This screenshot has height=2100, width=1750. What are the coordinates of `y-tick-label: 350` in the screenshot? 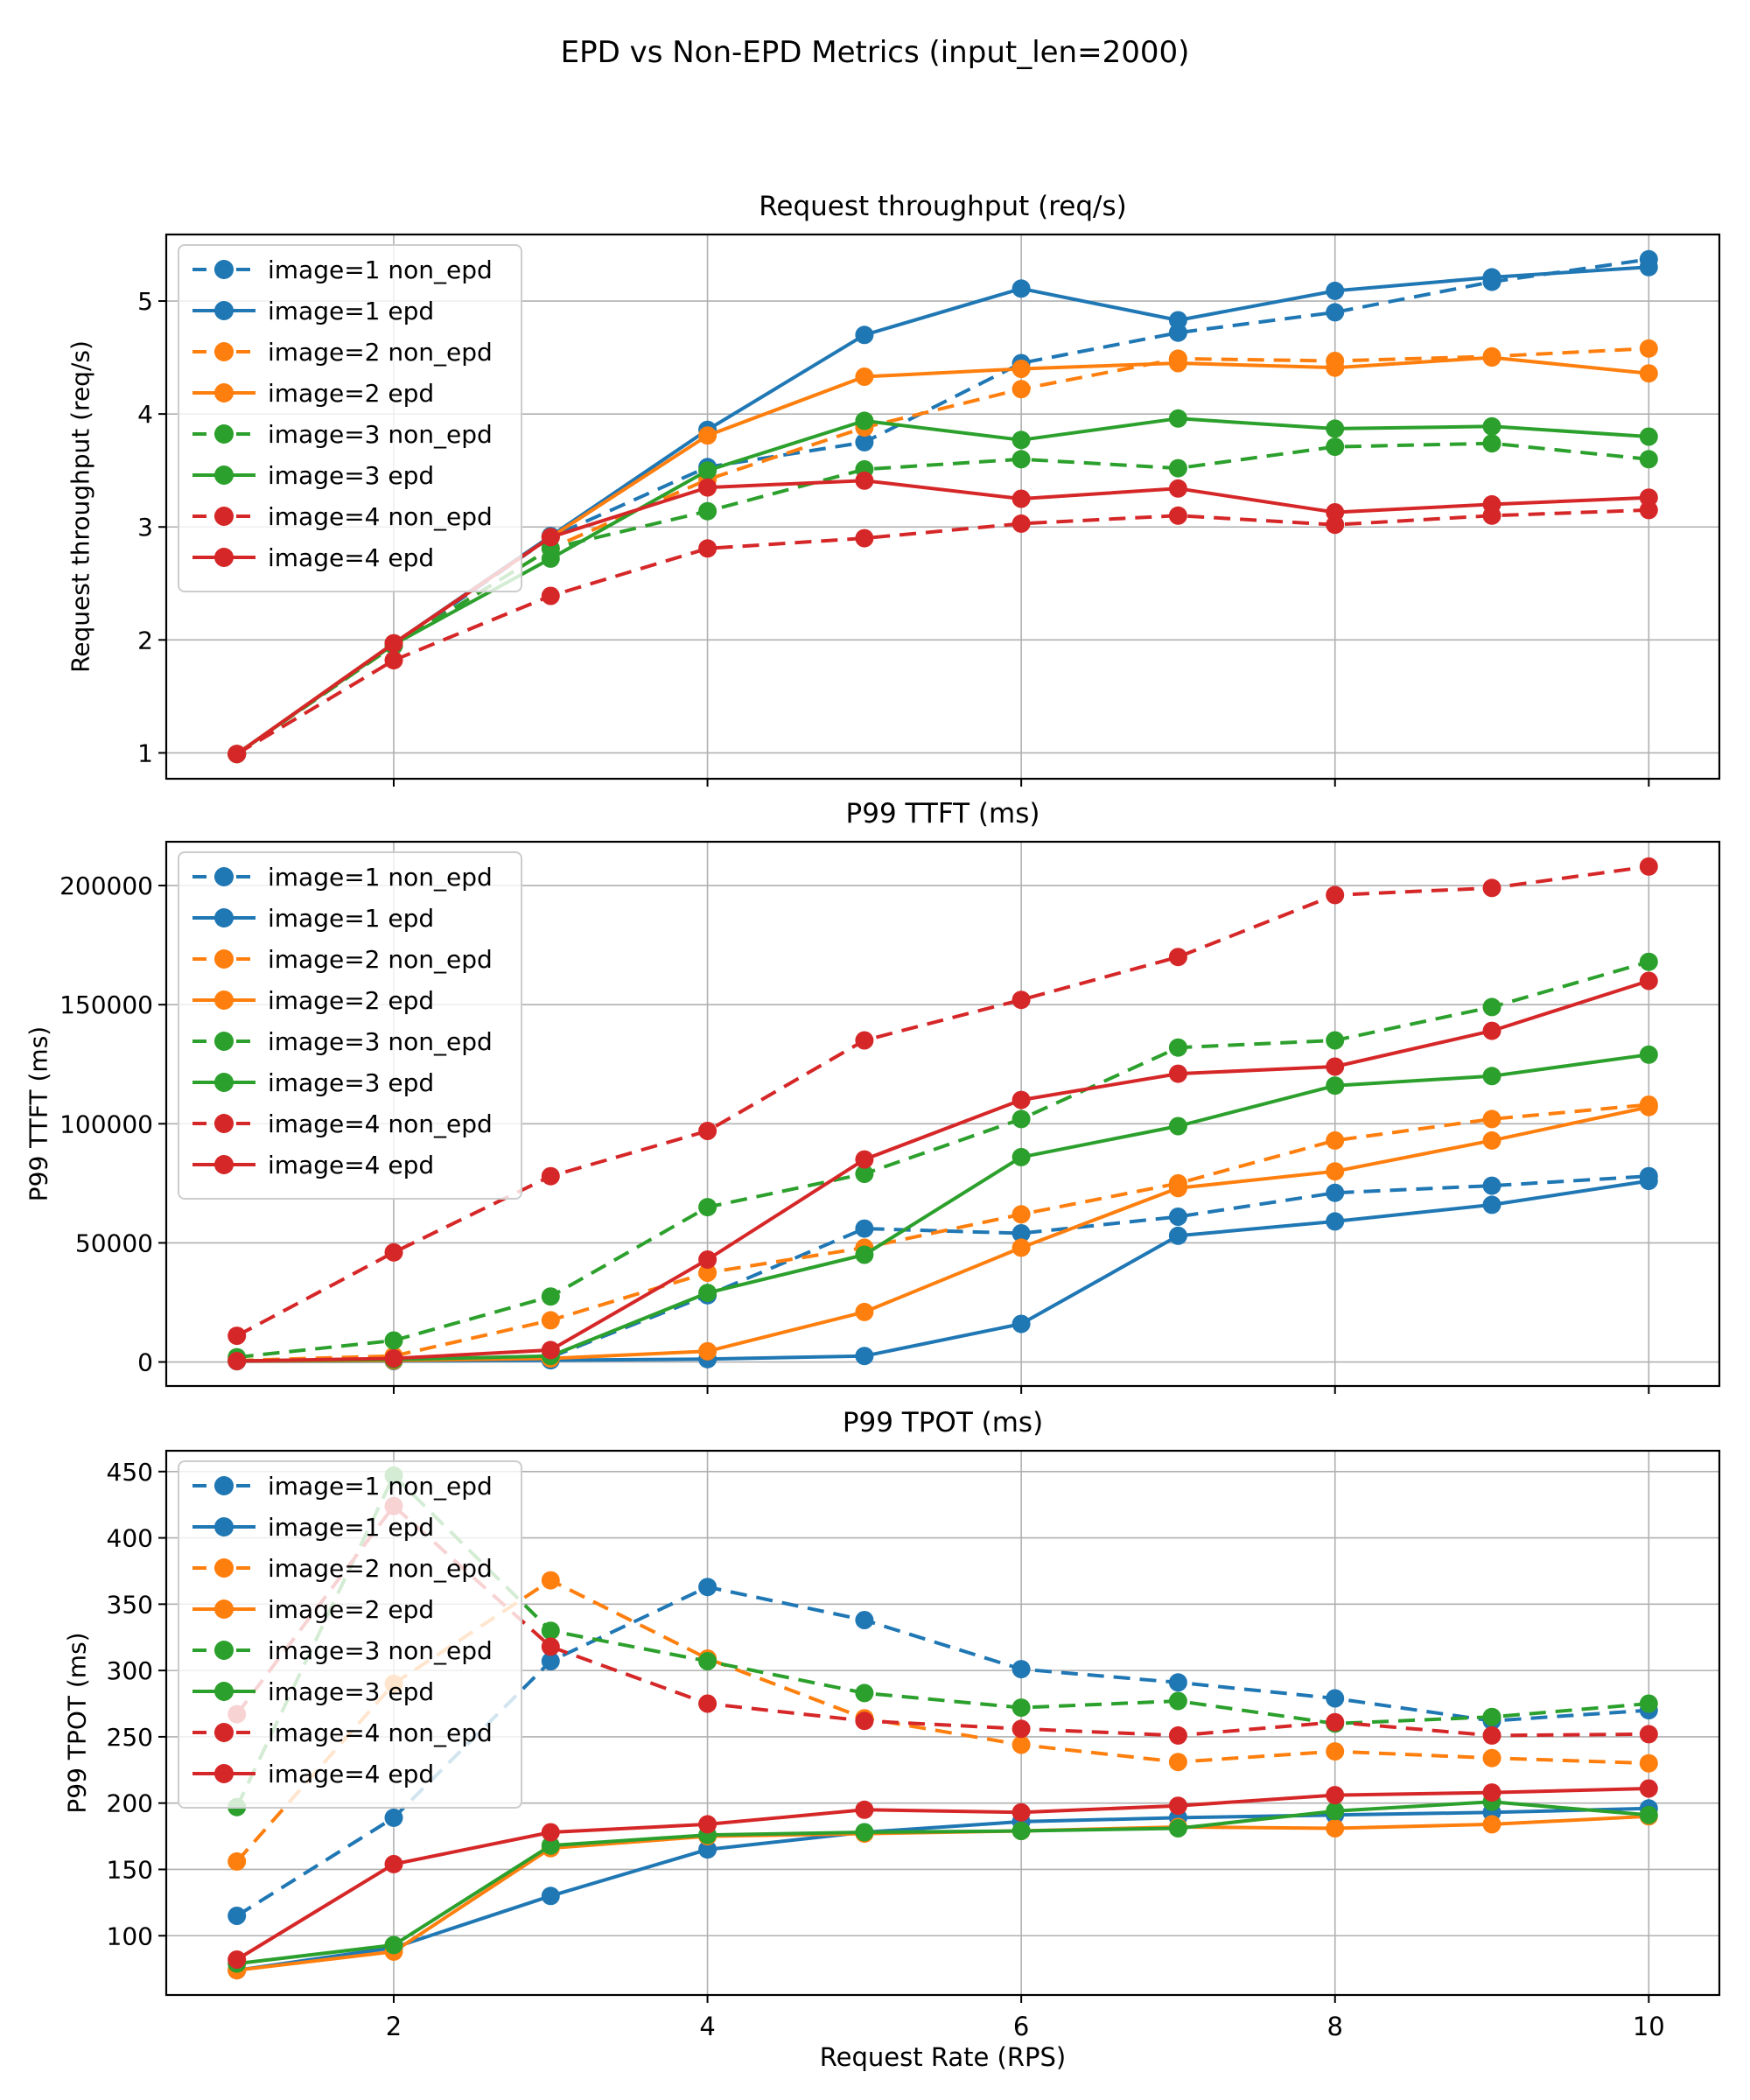 It's located at (130, 1604).